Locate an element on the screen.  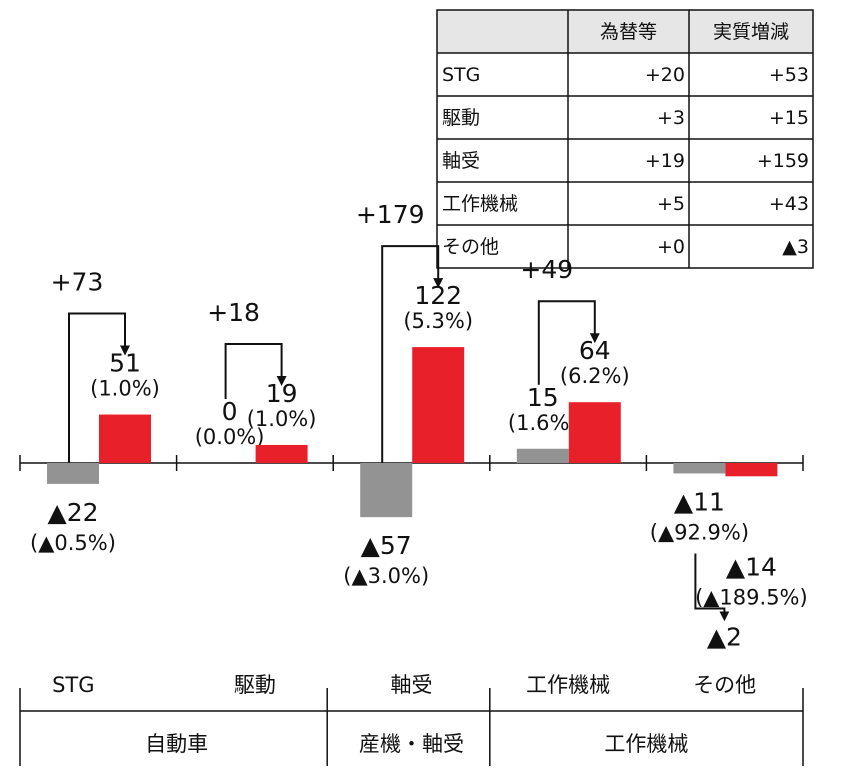
value-label: 122 is located at coordinates (438, 295).